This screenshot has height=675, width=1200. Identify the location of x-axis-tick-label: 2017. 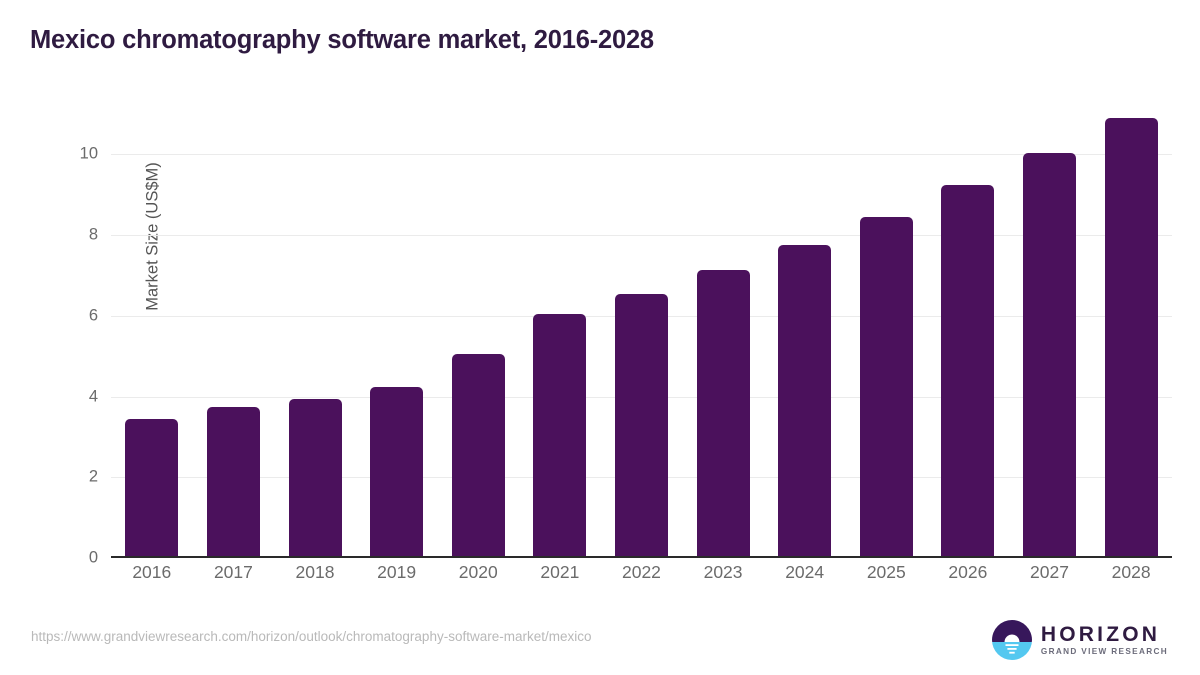
(233, 572).